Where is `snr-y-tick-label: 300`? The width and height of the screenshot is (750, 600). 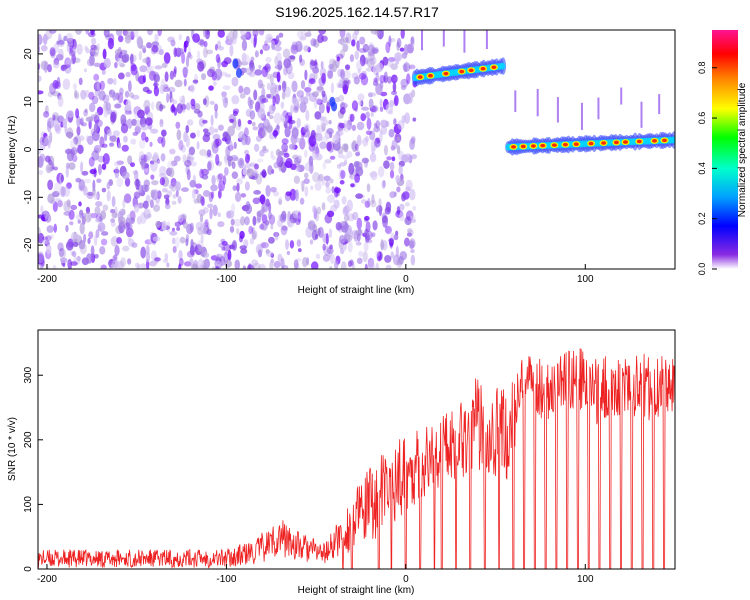 snr-y-tick-label: 300 is located at coordinates (28, 374).